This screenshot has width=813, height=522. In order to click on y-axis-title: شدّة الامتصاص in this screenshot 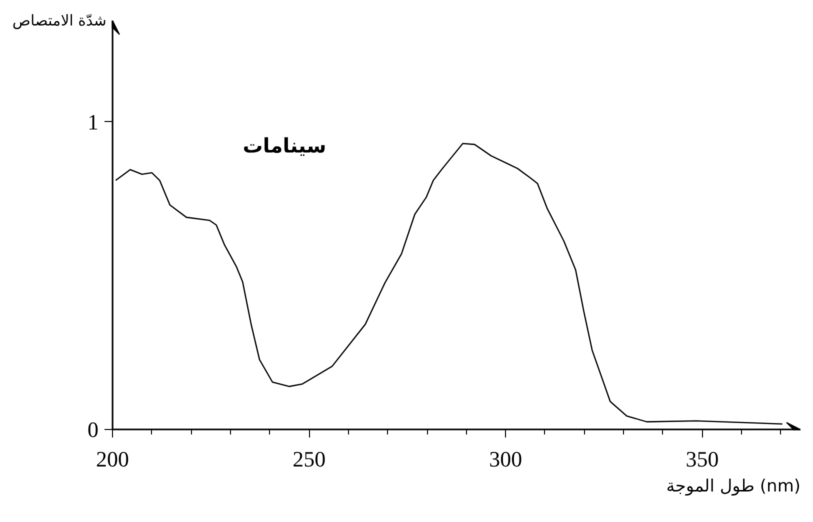, I will do `click(59, 21)`.